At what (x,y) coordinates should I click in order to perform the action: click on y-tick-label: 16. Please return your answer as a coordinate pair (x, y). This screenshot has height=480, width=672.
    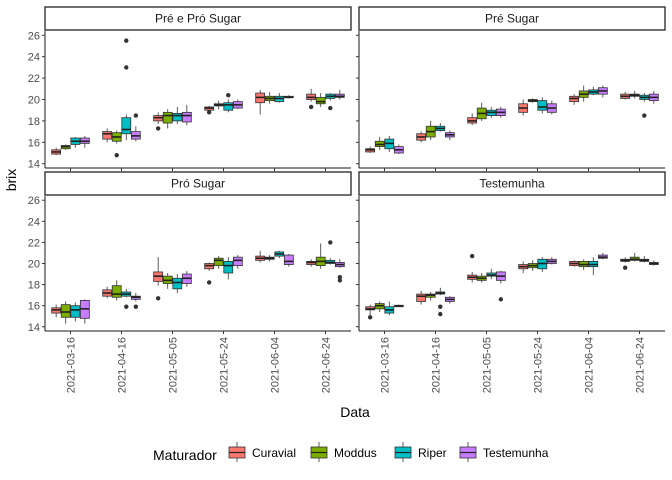
    Looking at the image, I should click on (34, 143).